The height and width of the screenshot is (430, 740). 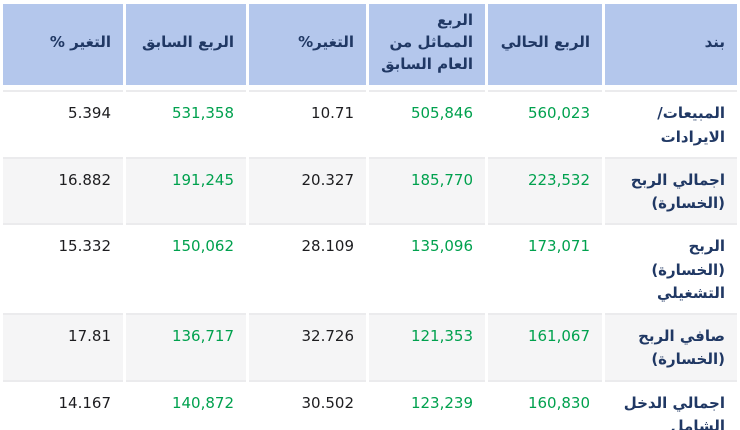 What do you see at coordinates (545, 47) in the screenshot?
I see `column-header-current-quarter: الربع الحالي` at bounding box center [545, 47].